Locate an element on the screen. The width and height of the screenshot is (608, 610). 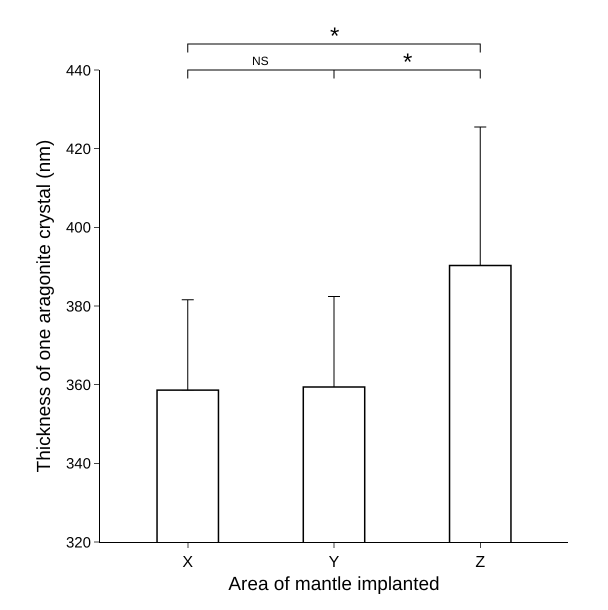
y-tick-label: 360 is located at coordinates (78, 385).